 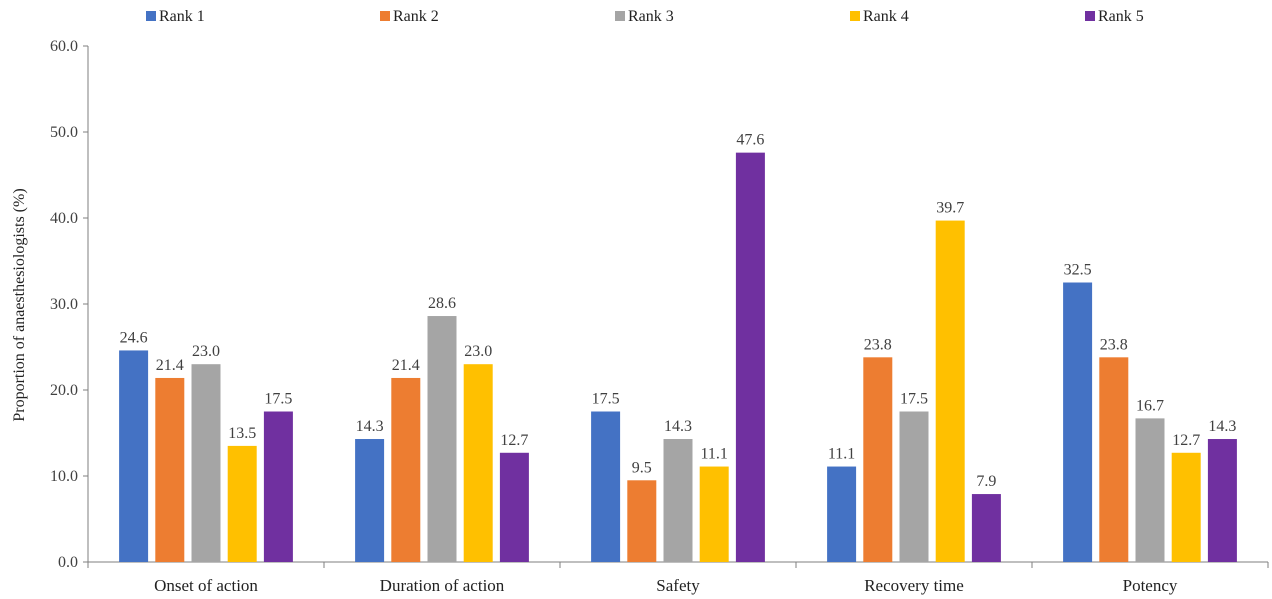 I want to click on x-tick-label: Duration of action, so click(x=442, y=585).